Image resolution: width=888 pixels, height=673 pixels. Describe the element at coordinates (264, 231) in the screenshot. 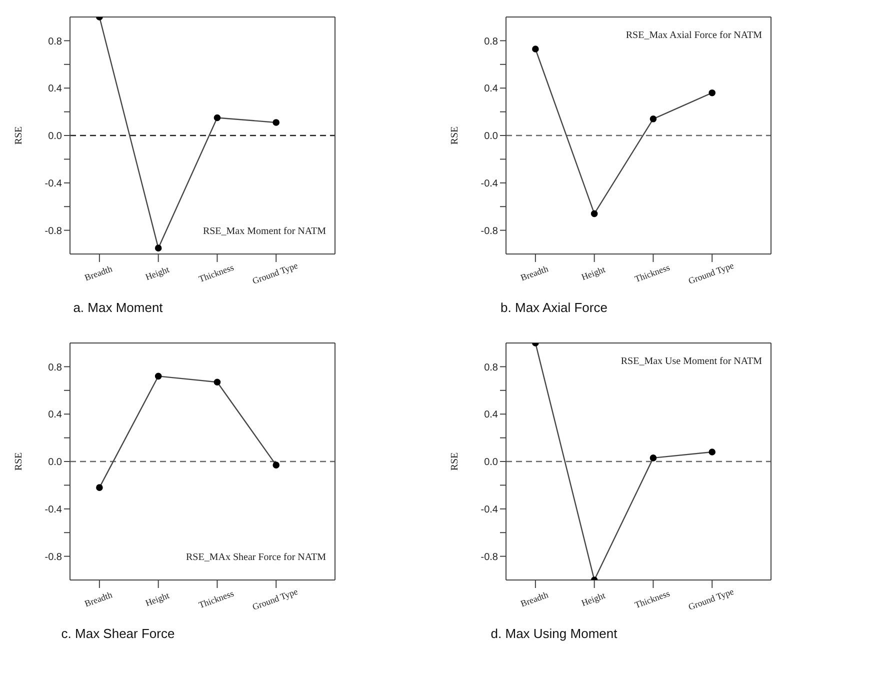

I see `annotation: RSE_Max Moment for NATM` at that location.